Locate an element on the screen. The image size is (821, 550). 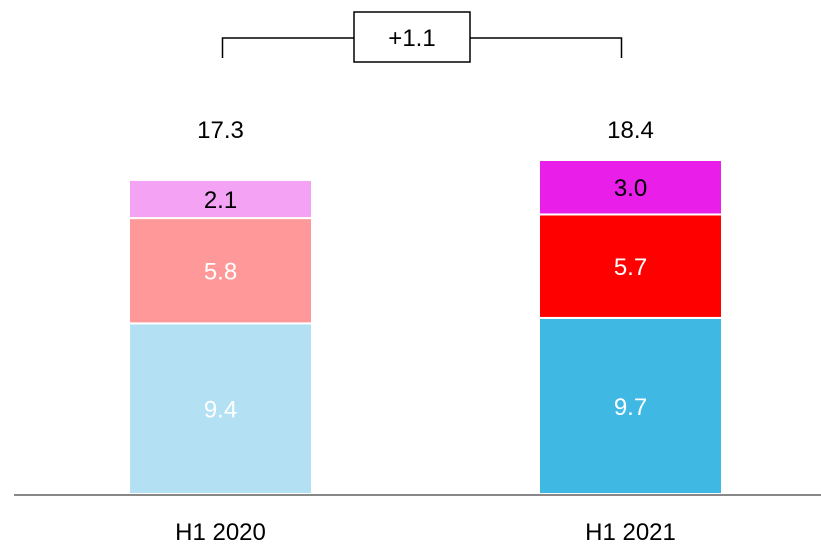
difference-label: +1.1 is located at coordinates (411, 38).